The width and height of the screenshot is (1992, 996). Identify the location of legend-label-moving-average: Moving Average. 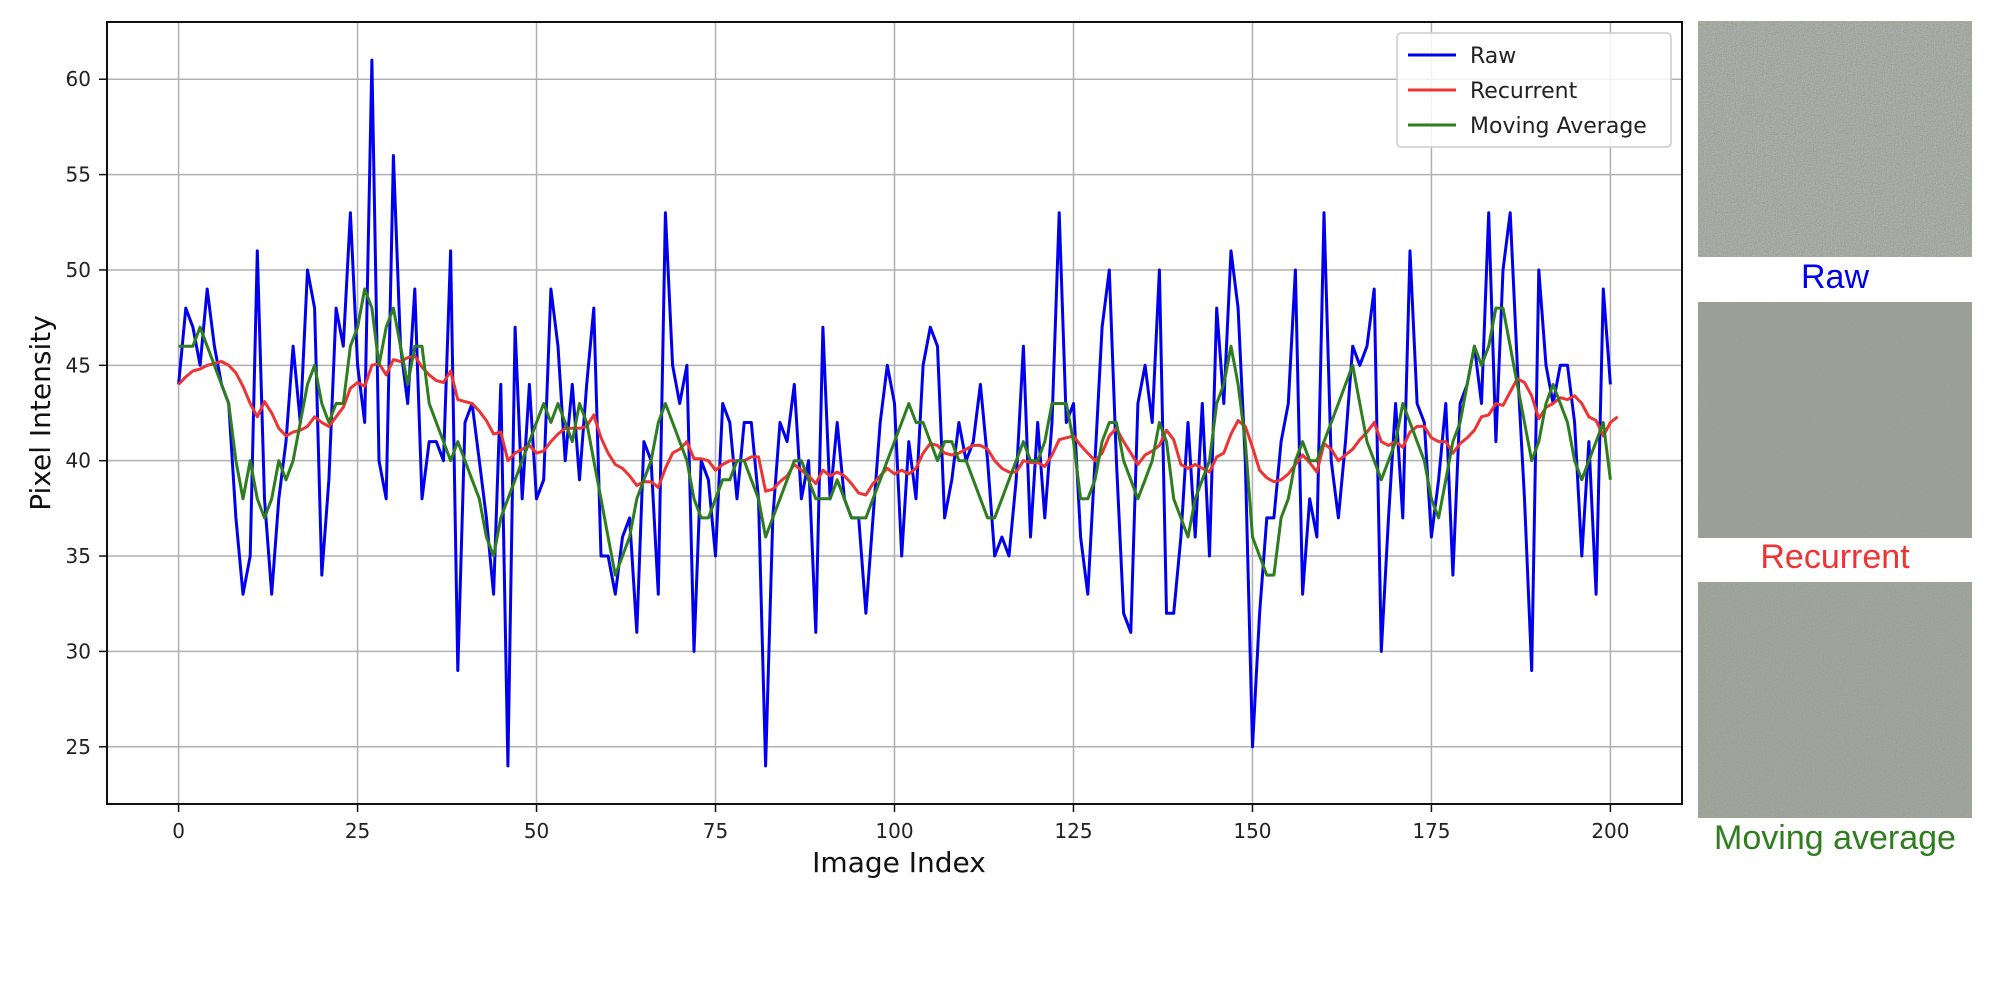
(1558, 126).